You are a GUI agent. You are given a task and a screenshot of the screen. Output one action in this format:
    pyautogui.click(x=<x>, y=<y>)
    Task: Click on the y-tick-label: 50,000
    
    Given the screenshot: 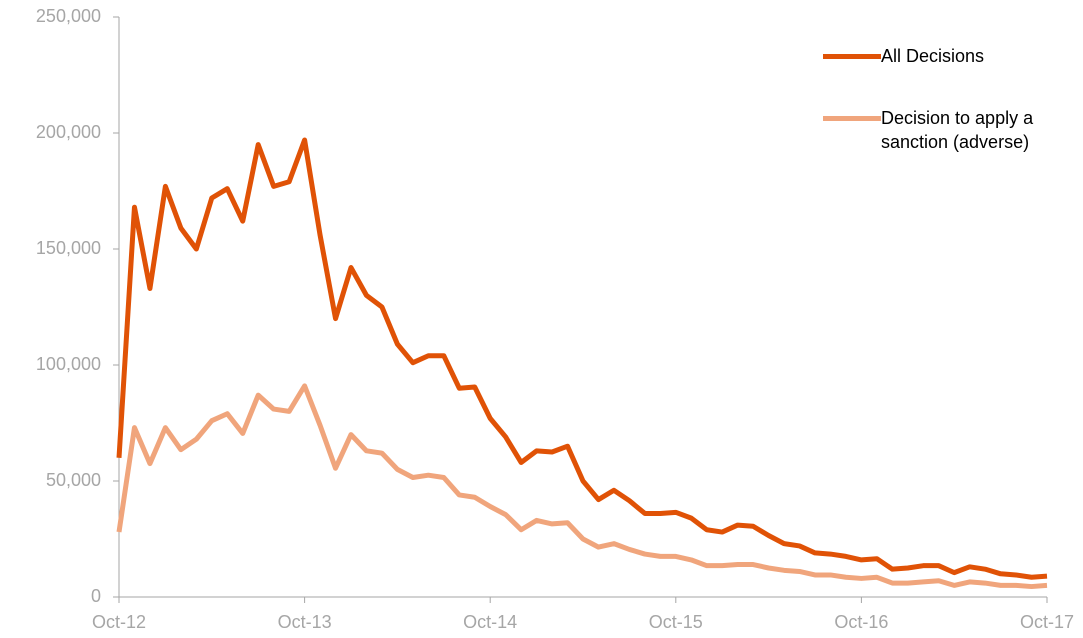 What is the action you would take?
    pyautogui.click(x=73, y=480)
    